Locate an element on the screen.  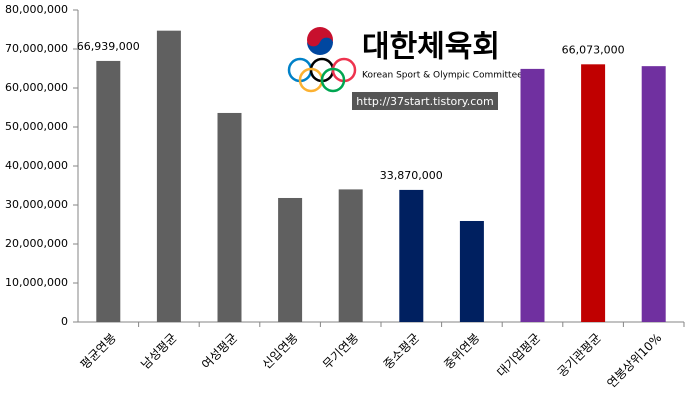
y-tick-label: 60,000,000 is located at coordinates (36, 87).